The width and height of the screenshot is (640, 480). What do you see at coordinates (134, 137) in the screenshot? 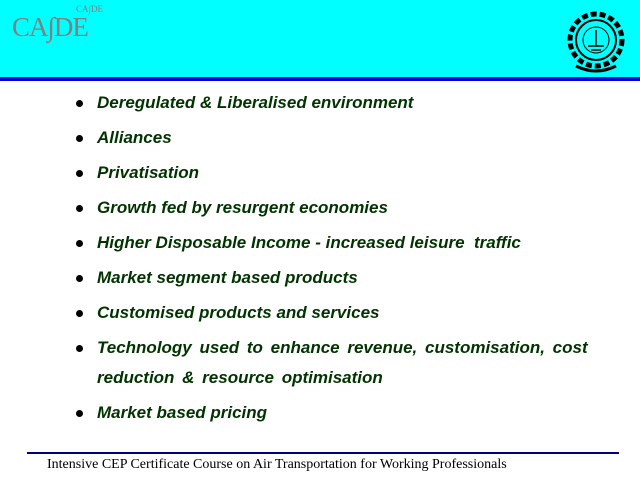
I see `bullet-text: Alliances` at bounding box center [134, 137].